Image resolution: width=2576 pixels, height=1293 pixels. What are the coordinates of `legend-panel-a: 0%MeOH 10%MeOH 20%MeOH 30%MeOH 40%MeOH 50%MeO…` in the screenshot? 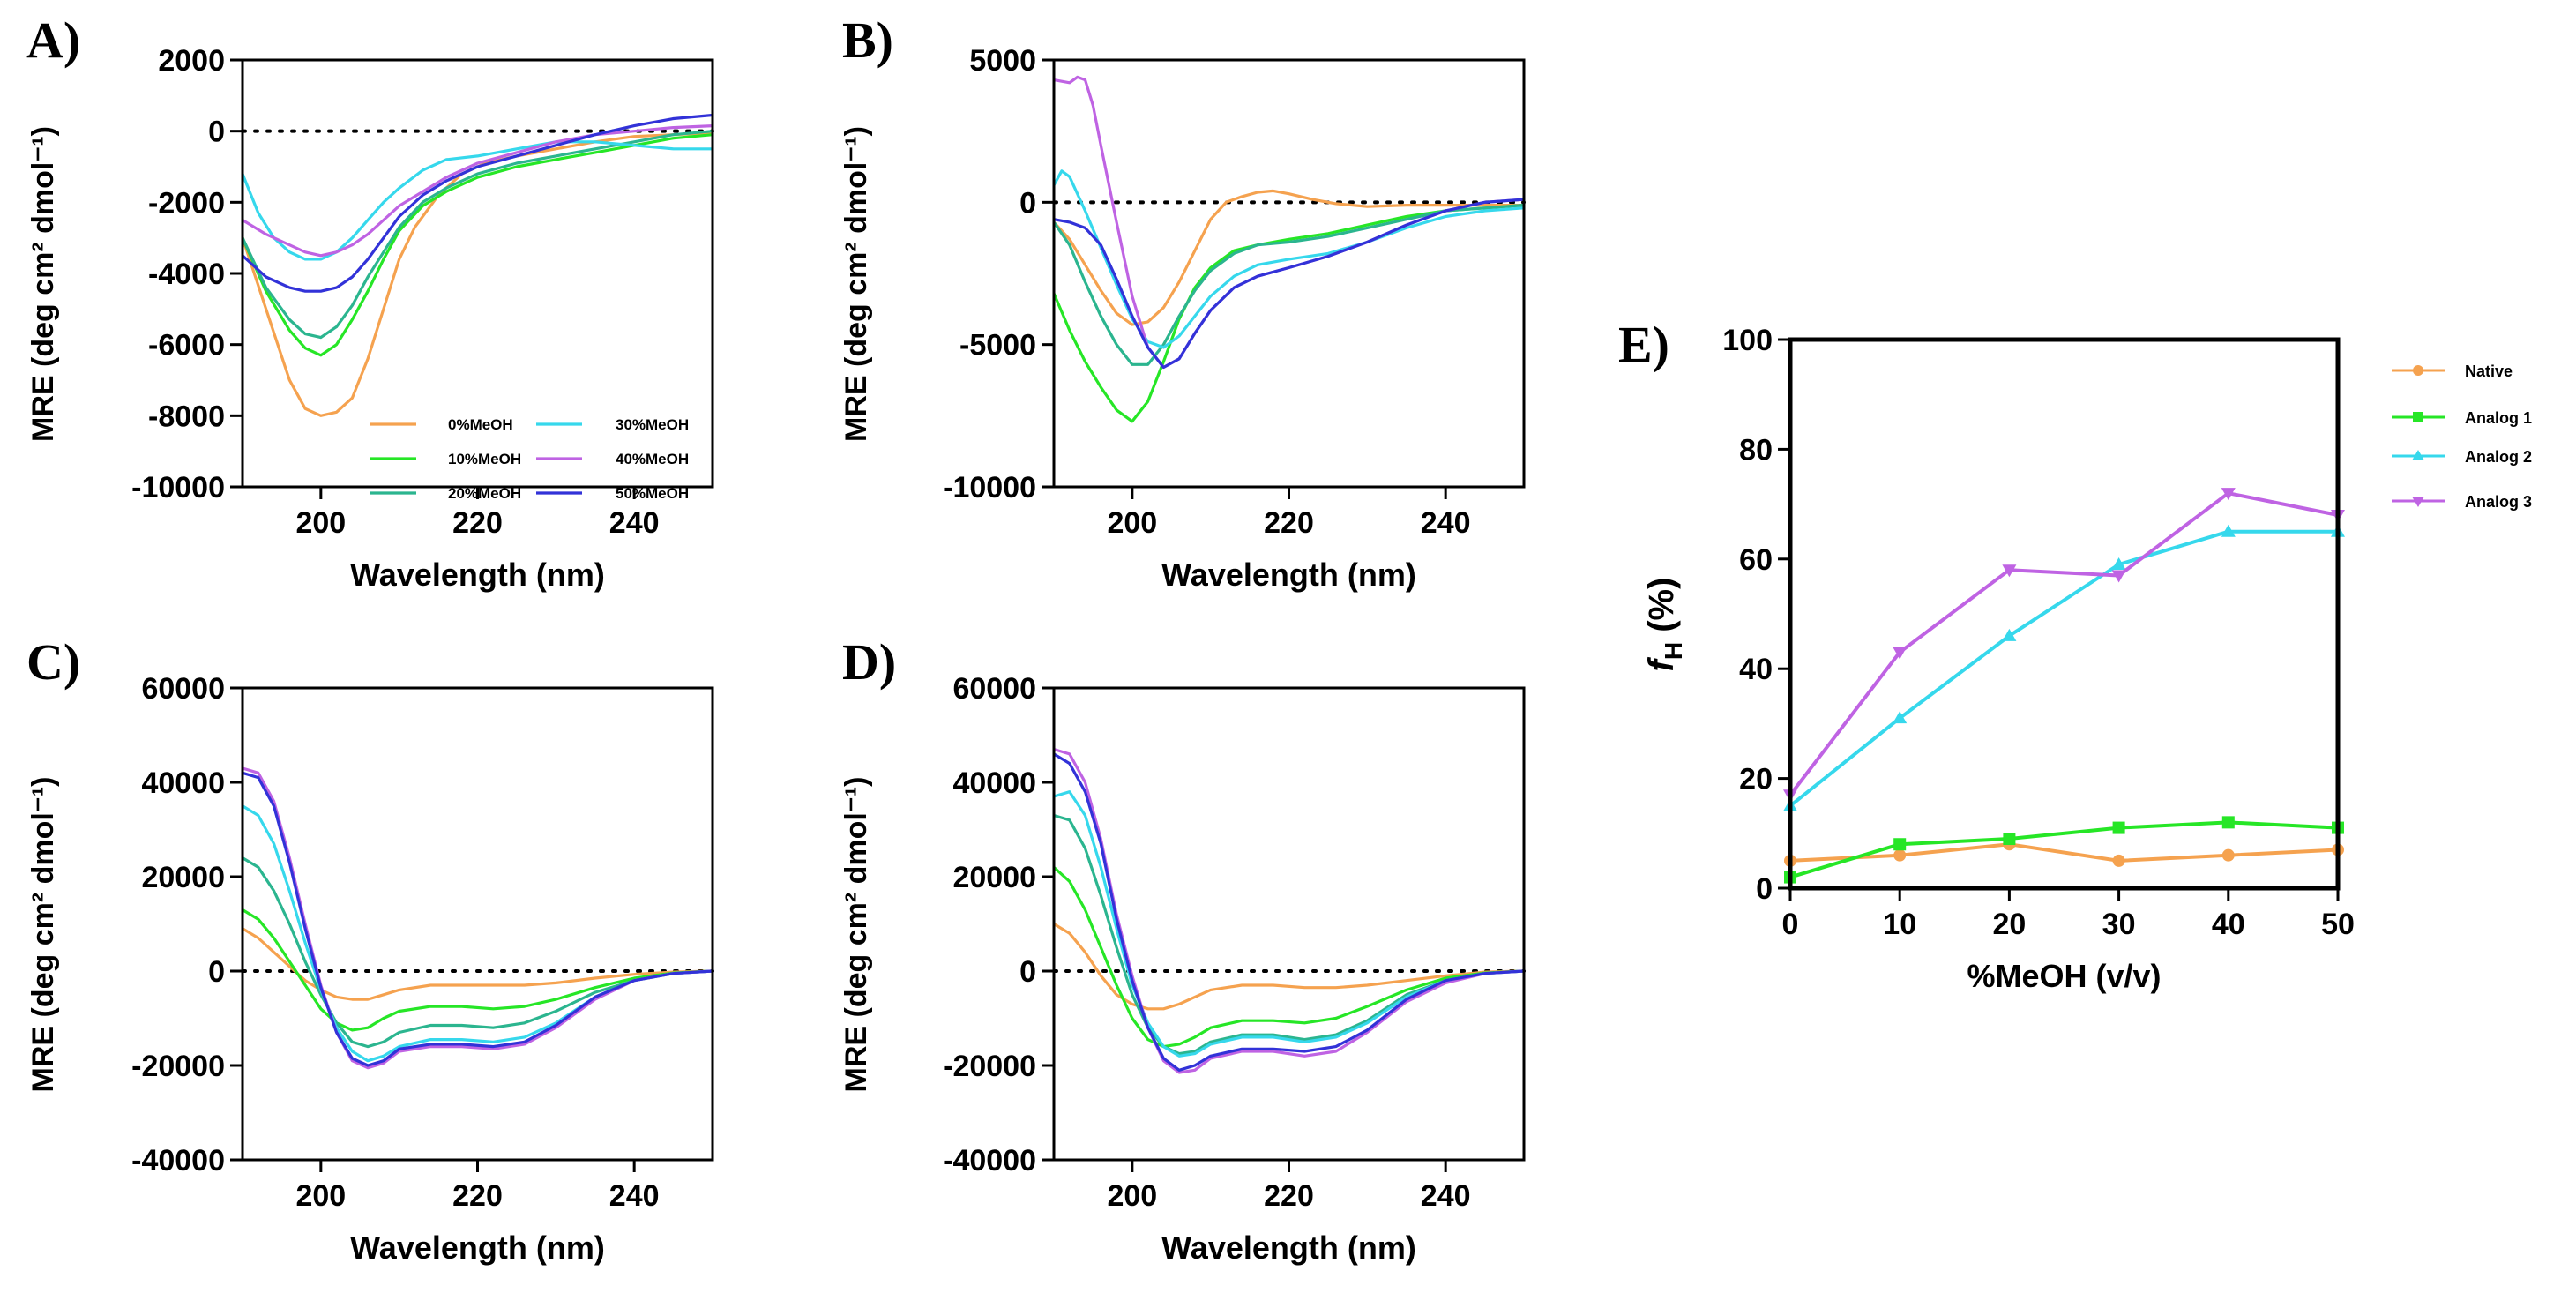 It's located at (529, 459).